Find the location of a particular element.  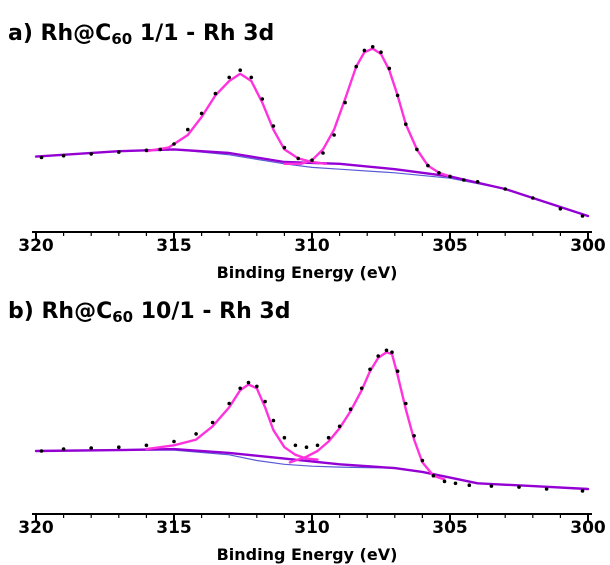

series-envelope-line is located at coordinates (312, 469).